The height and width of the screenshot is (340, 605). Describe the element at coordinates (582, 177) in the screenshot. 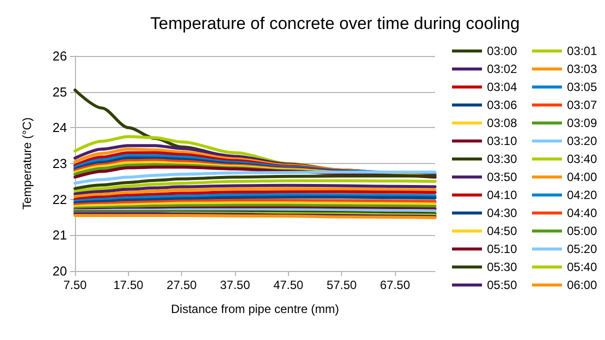

I see `legend-label: 04:00` at that location.